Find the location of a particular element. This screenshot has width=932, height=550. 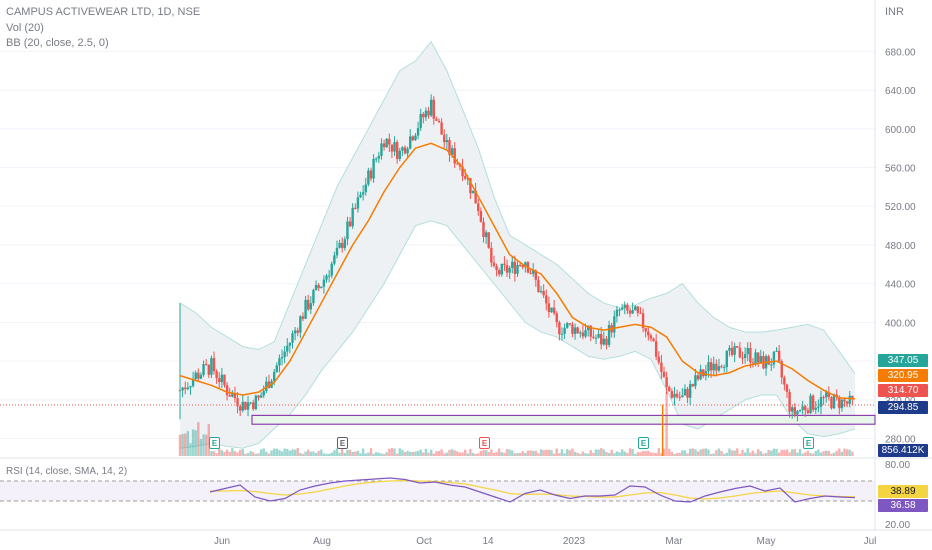

rsi-tick-label: 80.00 is located at coordinates (897, 465).